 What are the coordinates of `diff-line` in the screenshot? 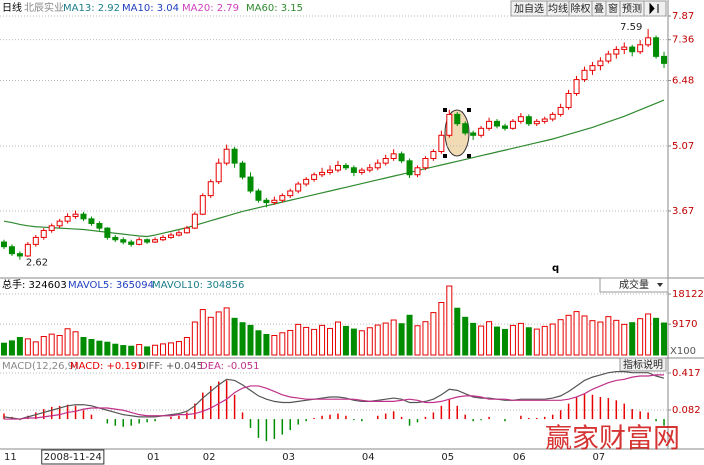 It's located at (334, 395).